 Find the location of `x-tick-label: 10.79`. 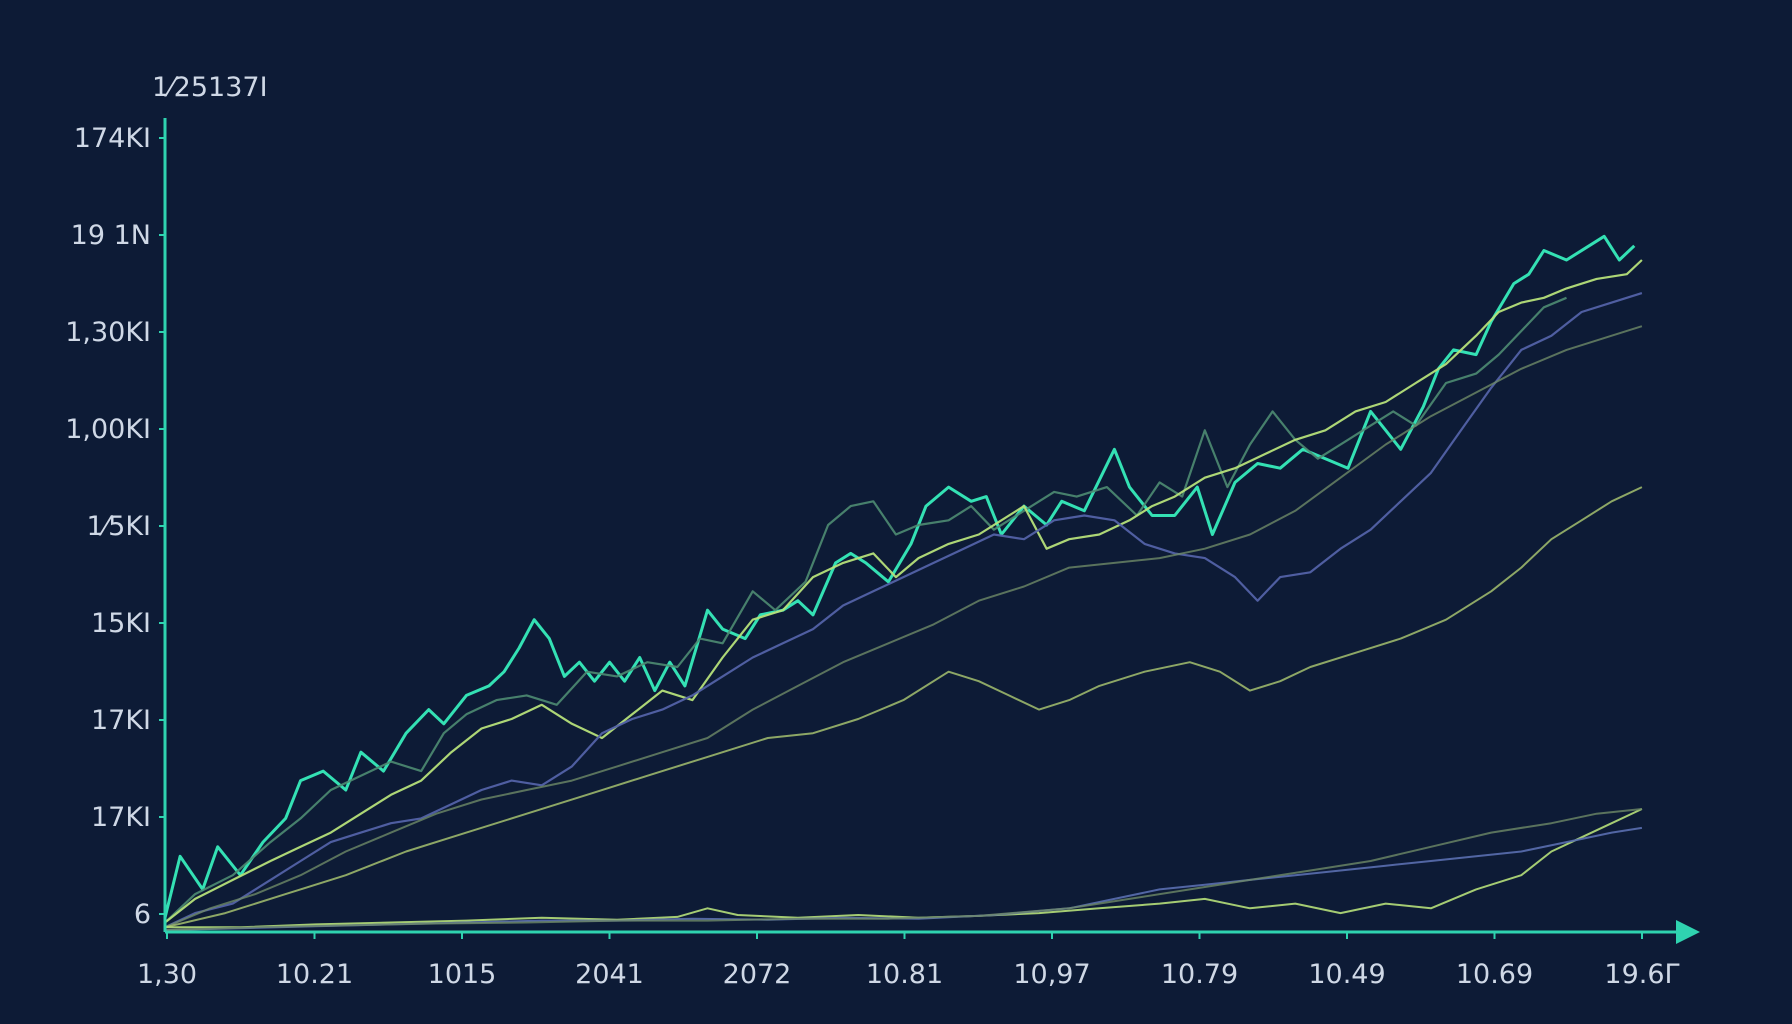

x-tick-label: 10.79 is located at coordinates (1199, 974).